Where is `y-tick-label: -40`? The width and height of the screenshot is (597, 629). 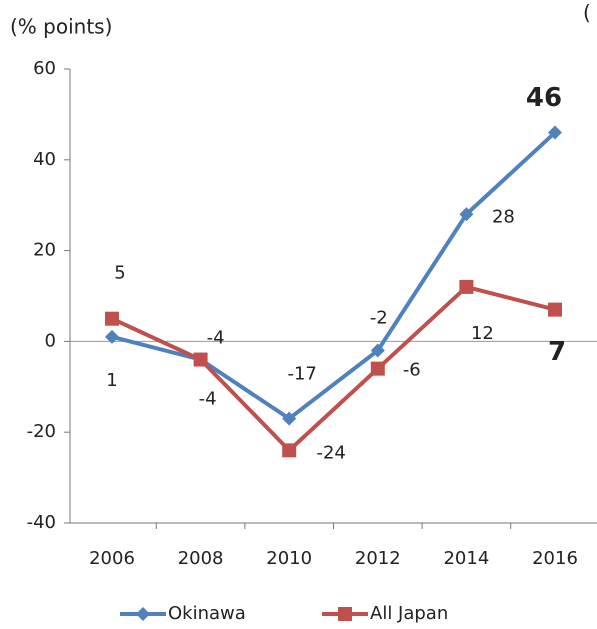
y-tick-label: -40 is located at coordinates (41, 522).